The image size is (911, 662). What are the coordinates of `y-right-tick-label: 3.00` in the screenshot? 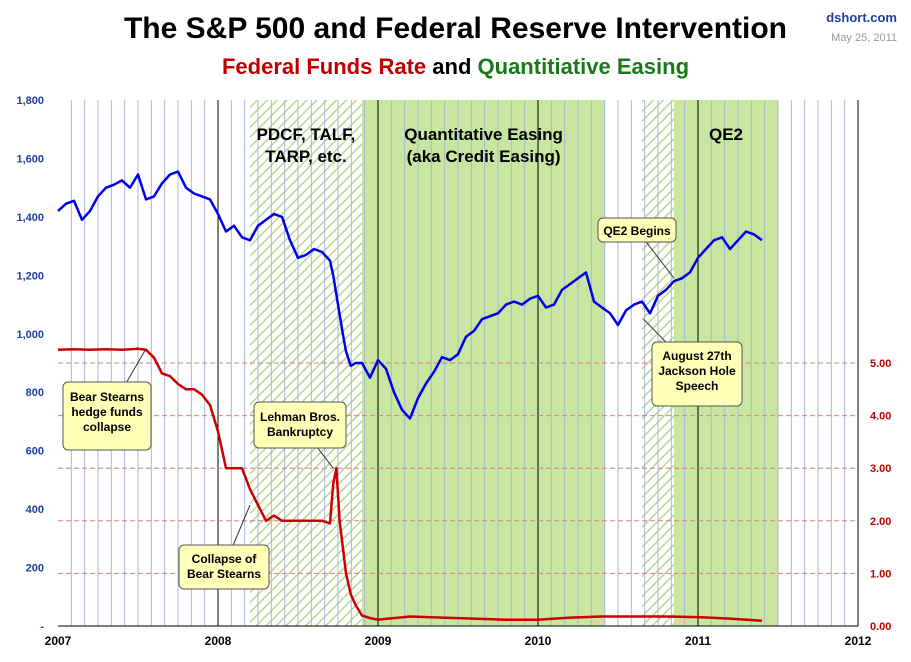 It's located at (880, 469).